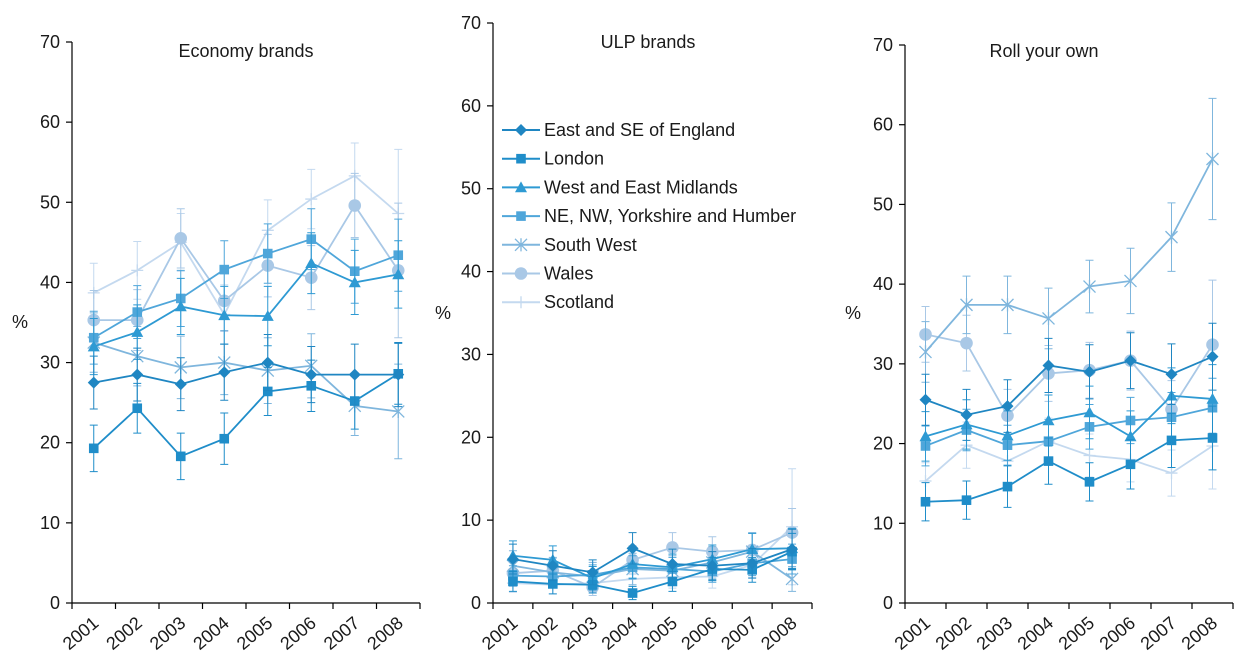  Describe the element at coordinates (385, 633) in the screenshot. I see `x-tick-label: 2008` at that location.